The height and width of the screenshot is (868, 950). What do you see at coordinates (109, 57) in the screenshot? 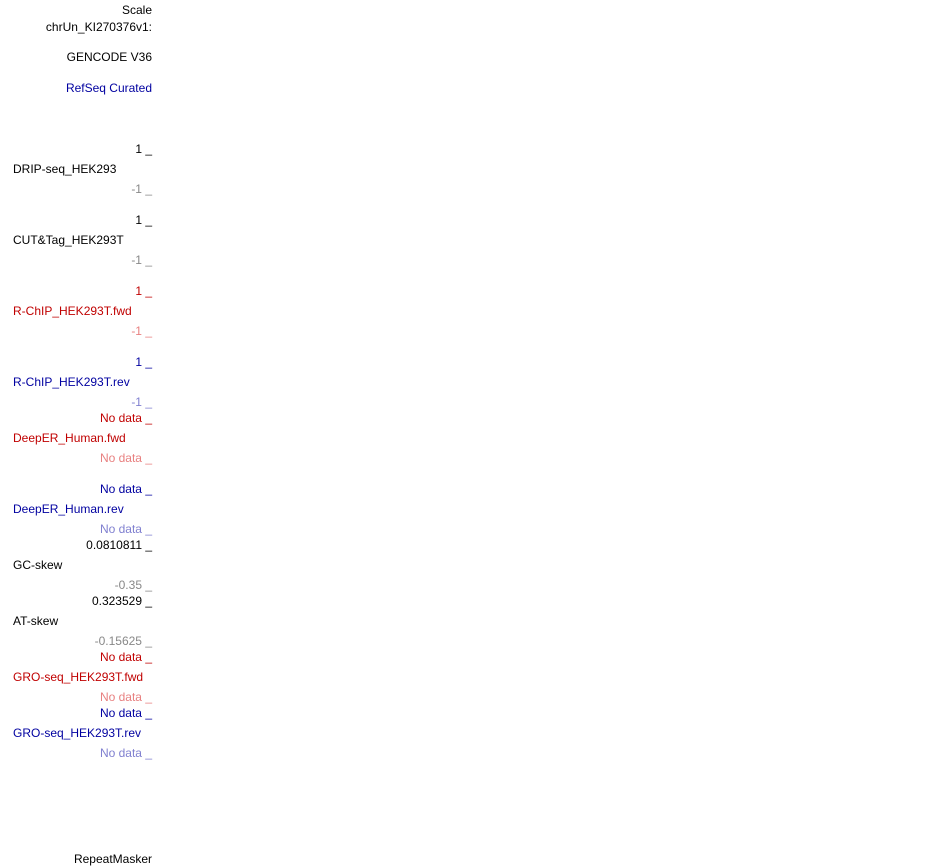
I see `track-label: GENCODE V36` at bounding box center [109, 57].